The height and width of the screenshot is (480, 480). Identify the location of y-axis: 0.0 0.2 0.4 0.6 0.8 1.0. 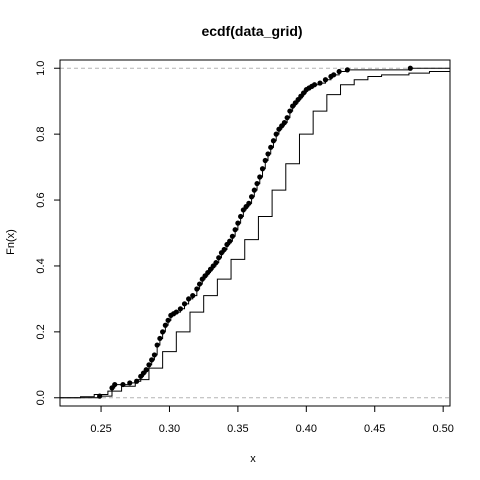
(47, 233).